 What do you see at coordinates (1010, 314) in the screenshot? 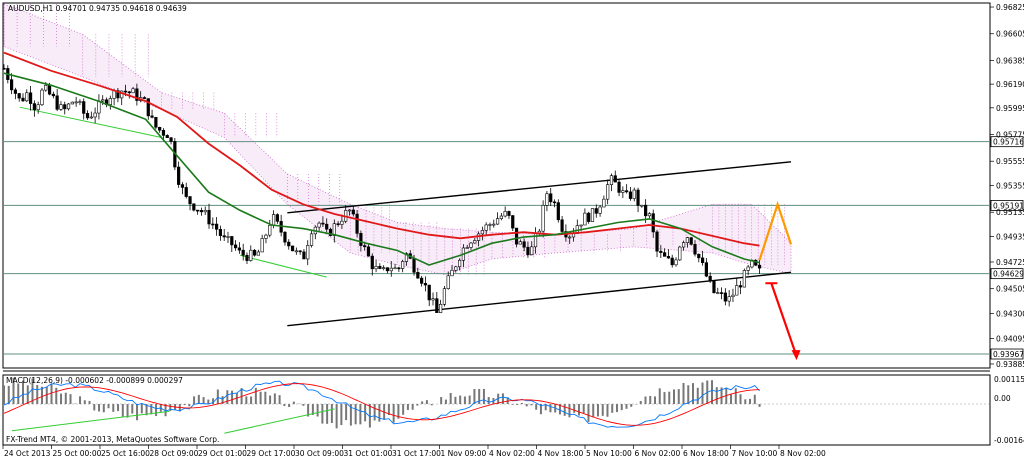
I see `y-tick-label: 0.94300` at bounding box center [1010, 314].